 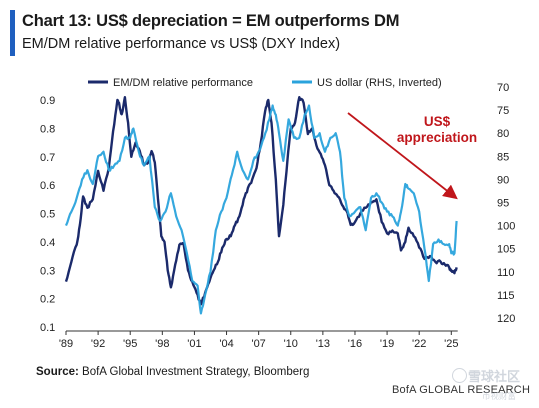 What do you see at coordinates (506, 296) in the screenshot?
I see `right-tick-label-9: 115` at bounding box center [506, 296].